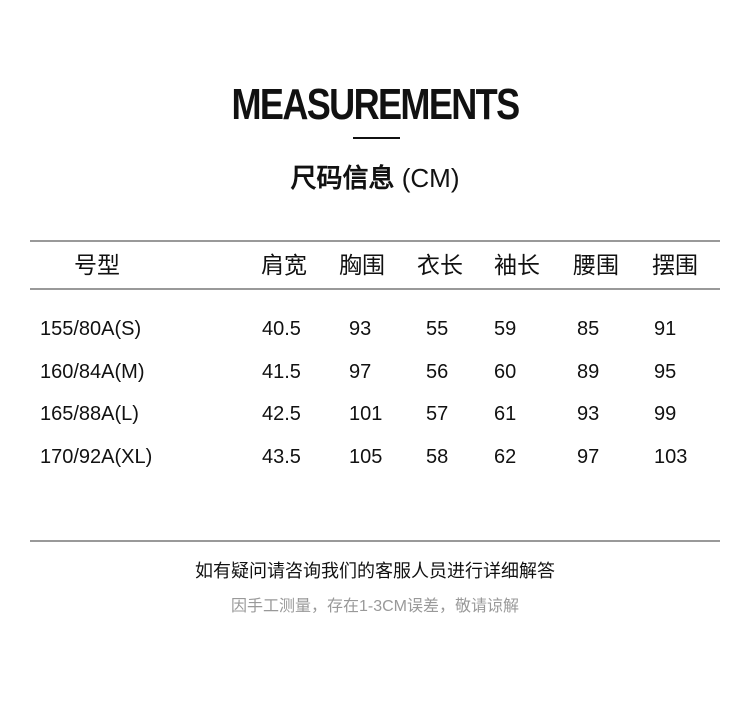 The height and width of the screenshot is (722, 750). I want to click on value-cell: 58, so click(437, 457).